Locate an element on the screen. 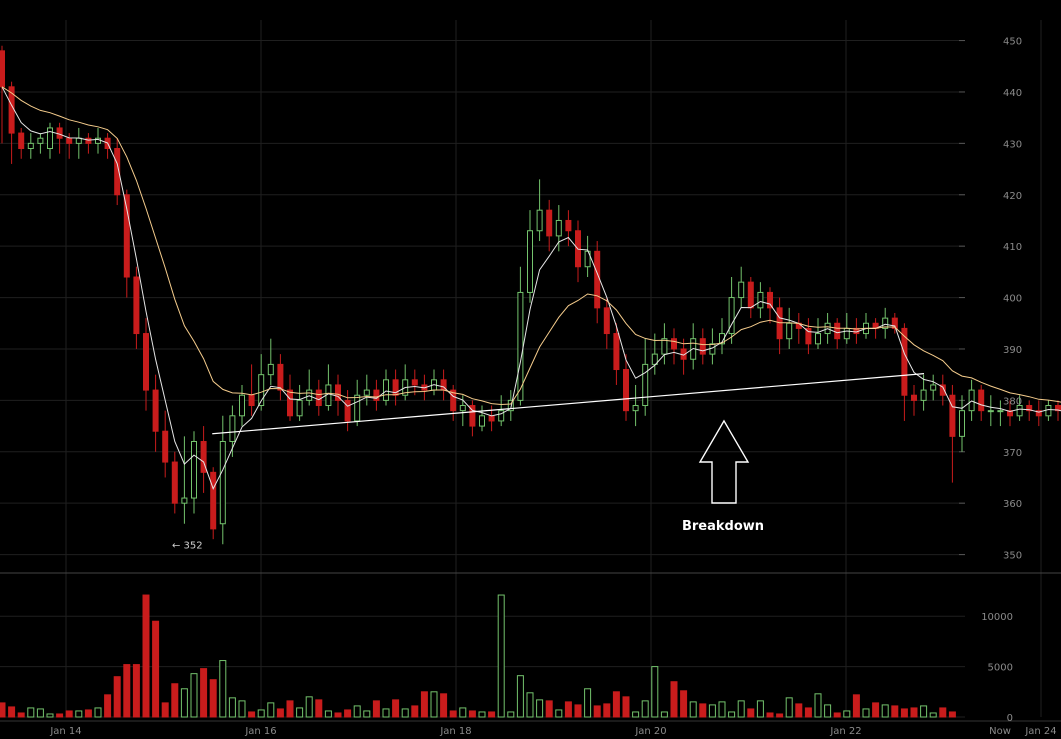 Image resolution: width=1061 pixels, height=739 pixels. x-tick-label: Jan 14 is located at coordinates (65, 731).